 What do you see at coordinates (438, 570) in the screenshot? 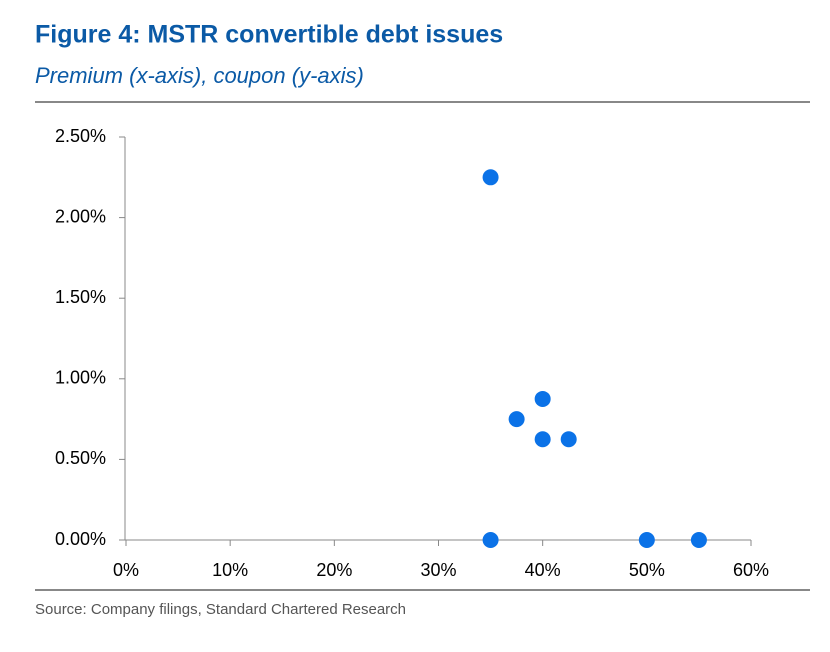
I see `x-tick-label: 30%` at bounding box center [438, 570].